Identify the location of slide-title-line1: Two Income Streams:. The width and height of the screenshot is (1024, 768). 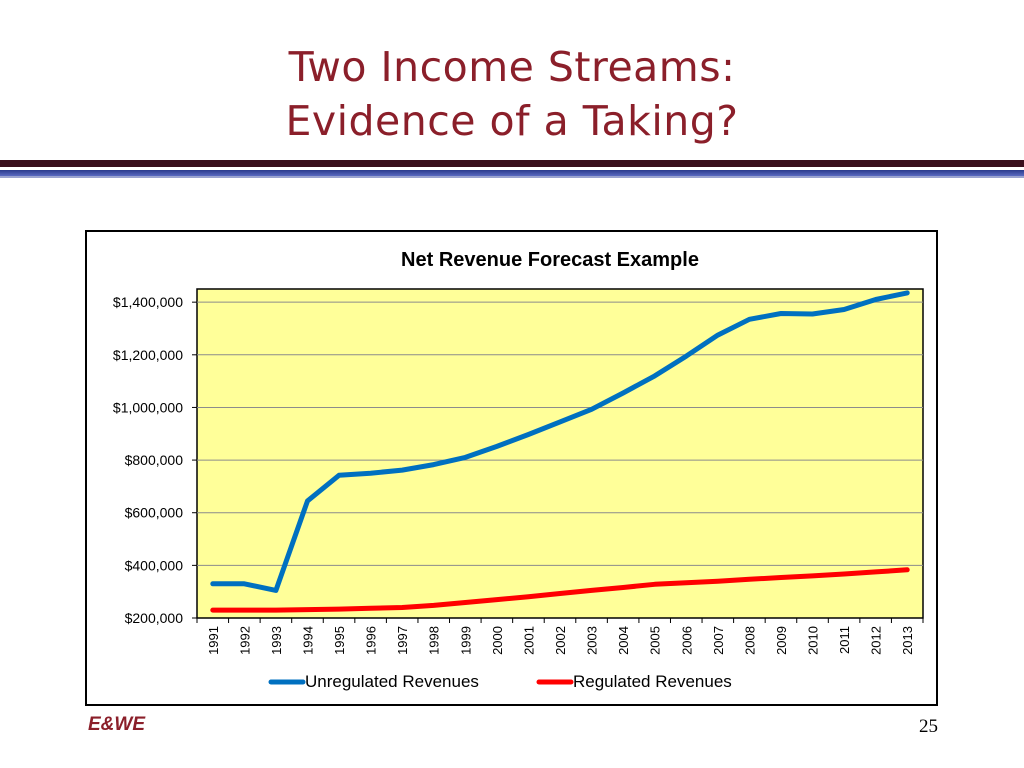
(512, 67).